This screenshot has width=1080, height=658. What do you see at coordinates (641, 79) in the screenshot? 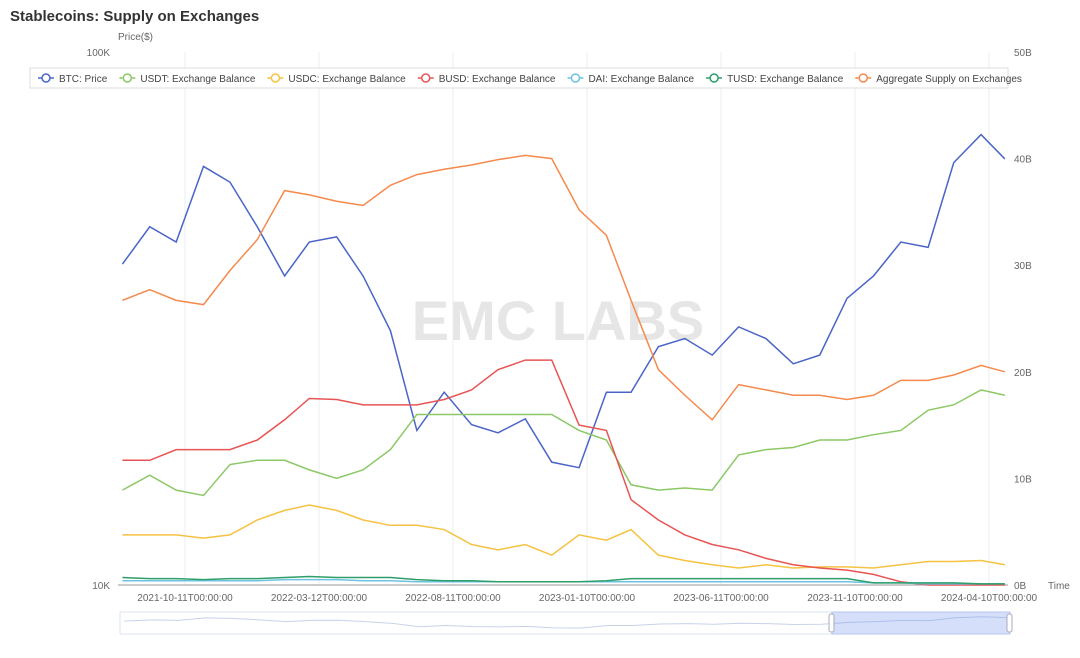
I see `legend-label: DAI: Exchange Balance` at bounding box center [641, 79].